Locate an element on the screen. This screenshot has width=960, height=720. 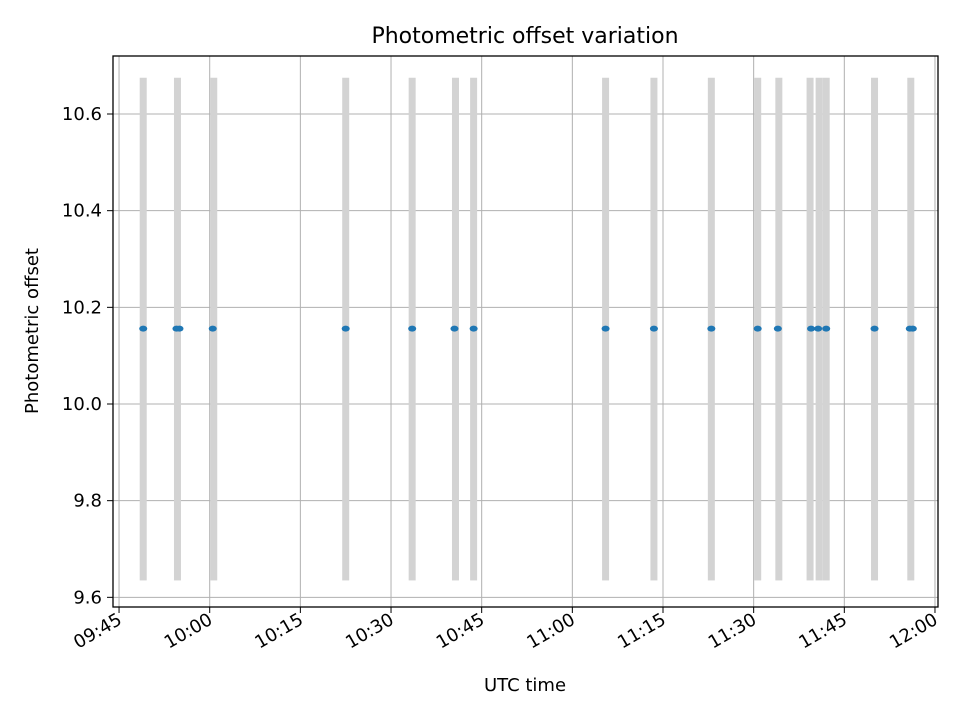
x-tick-label: 10:00 is located at coordinates (188, 631).